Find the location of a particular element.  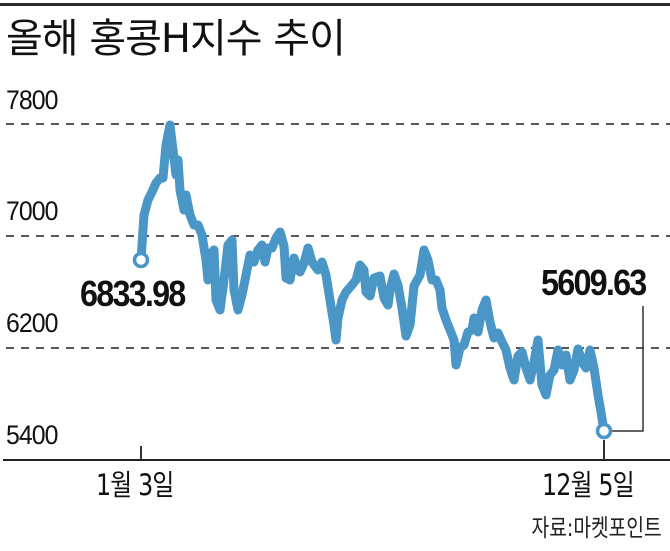

start-value-label: 6833.98 is located at coordinates (133, 293).